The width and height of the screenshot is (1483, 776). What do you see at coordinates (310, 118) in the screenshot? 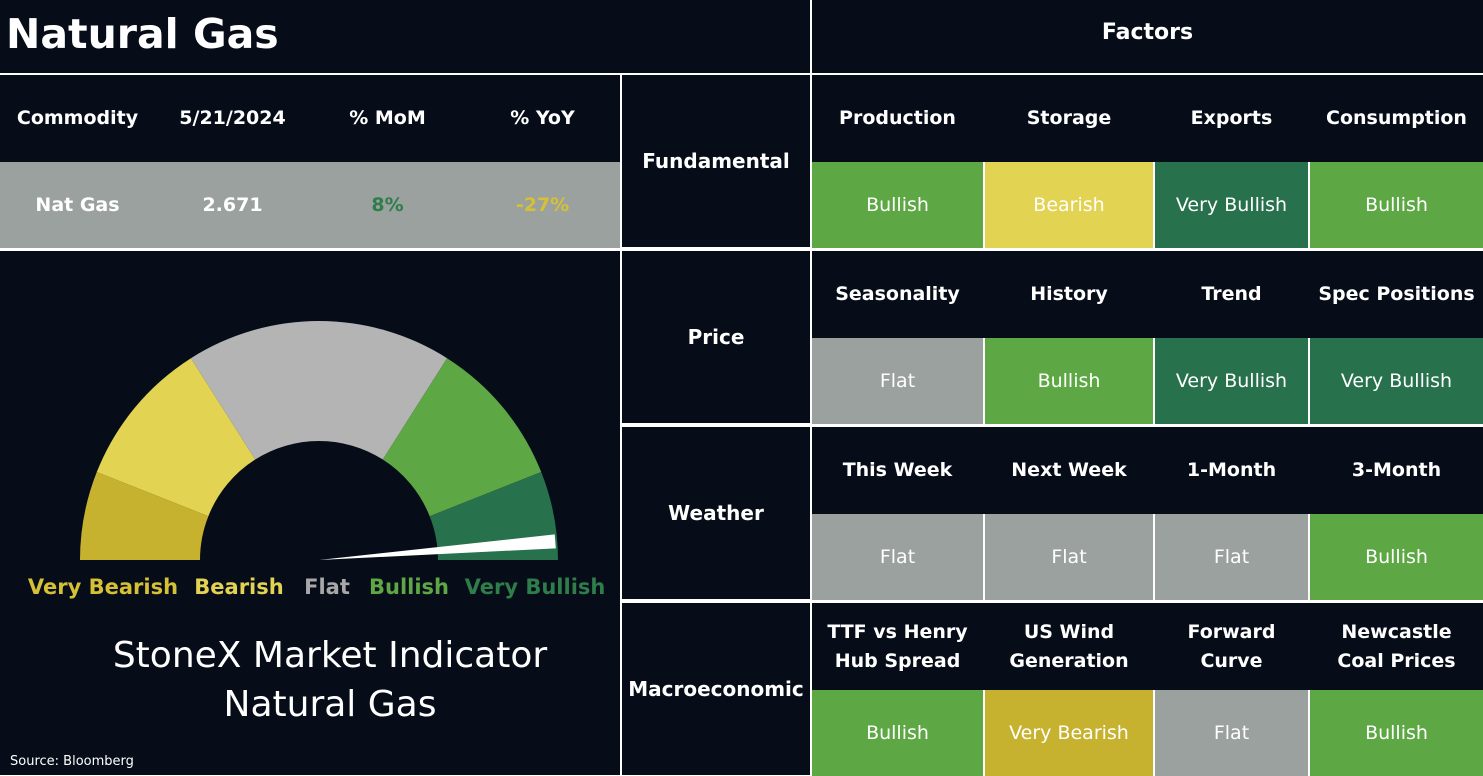
I see `commodity-header-panel` at bounding box center [310, 118].